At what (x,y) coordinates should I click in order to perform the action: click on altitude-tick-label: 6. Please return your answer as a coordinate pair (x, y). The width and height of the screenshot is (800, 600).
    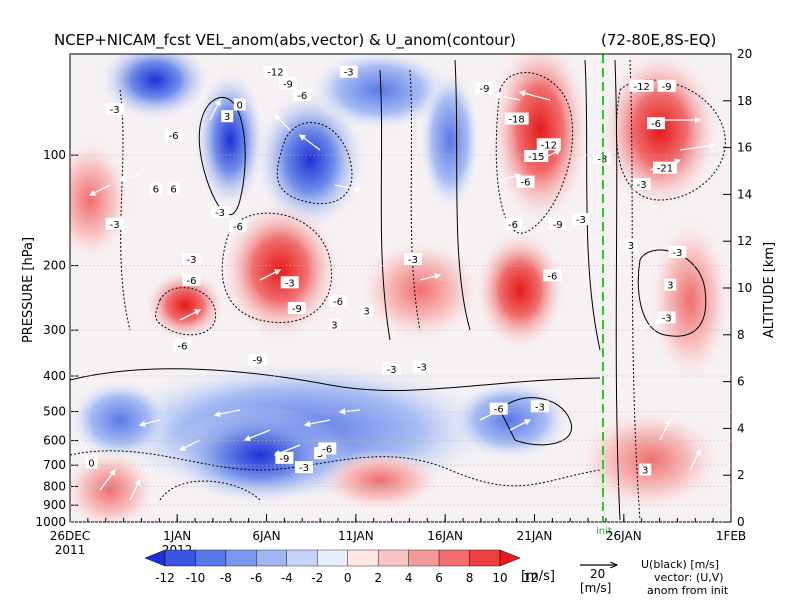
    Looking at the image, I should click on (741, 382).